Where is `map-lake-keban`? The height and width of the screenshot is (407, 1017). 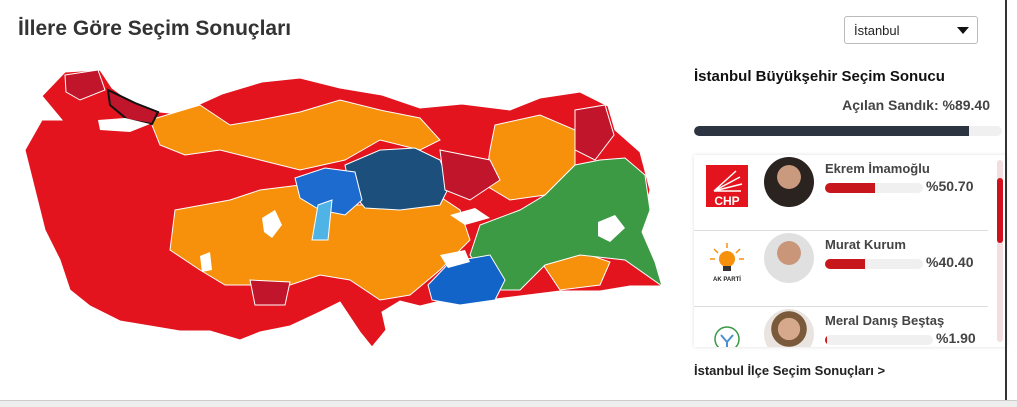
map-lake-keban is located at coordinates (470, 216).